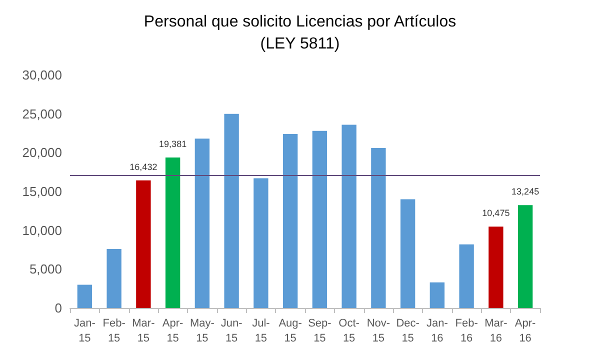  I want to click on x-tick-label: Aug-15, so click(290, 331).